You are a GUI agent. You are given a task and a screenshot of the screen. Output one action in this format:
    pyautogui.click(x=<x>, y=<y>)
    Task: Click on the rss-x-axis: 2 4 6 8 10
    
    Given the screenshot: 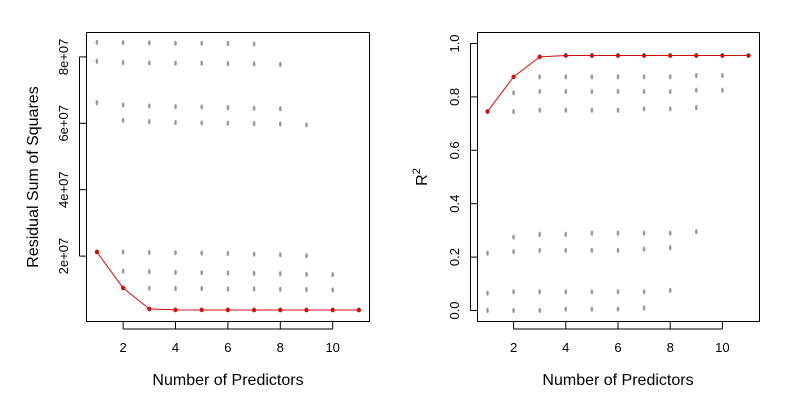 What is the action you would take?
    pyautogui.click(x=229, y=338)
    